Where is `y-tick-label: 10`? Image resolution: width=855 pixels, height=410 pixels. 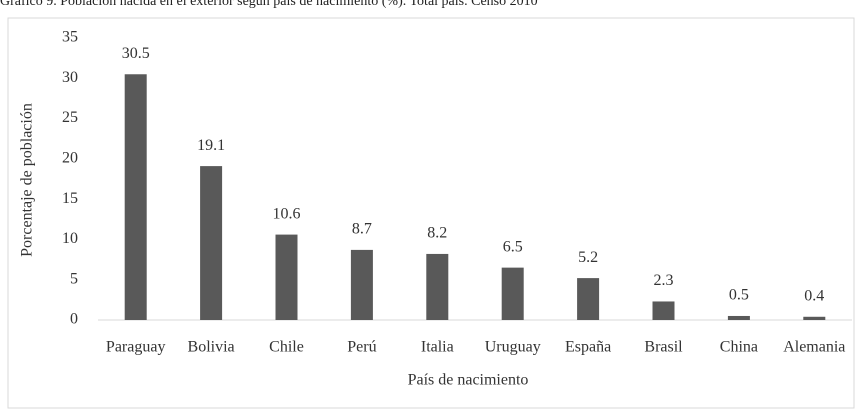
y-tick-label: 10 is located at coordinates (70, 238).